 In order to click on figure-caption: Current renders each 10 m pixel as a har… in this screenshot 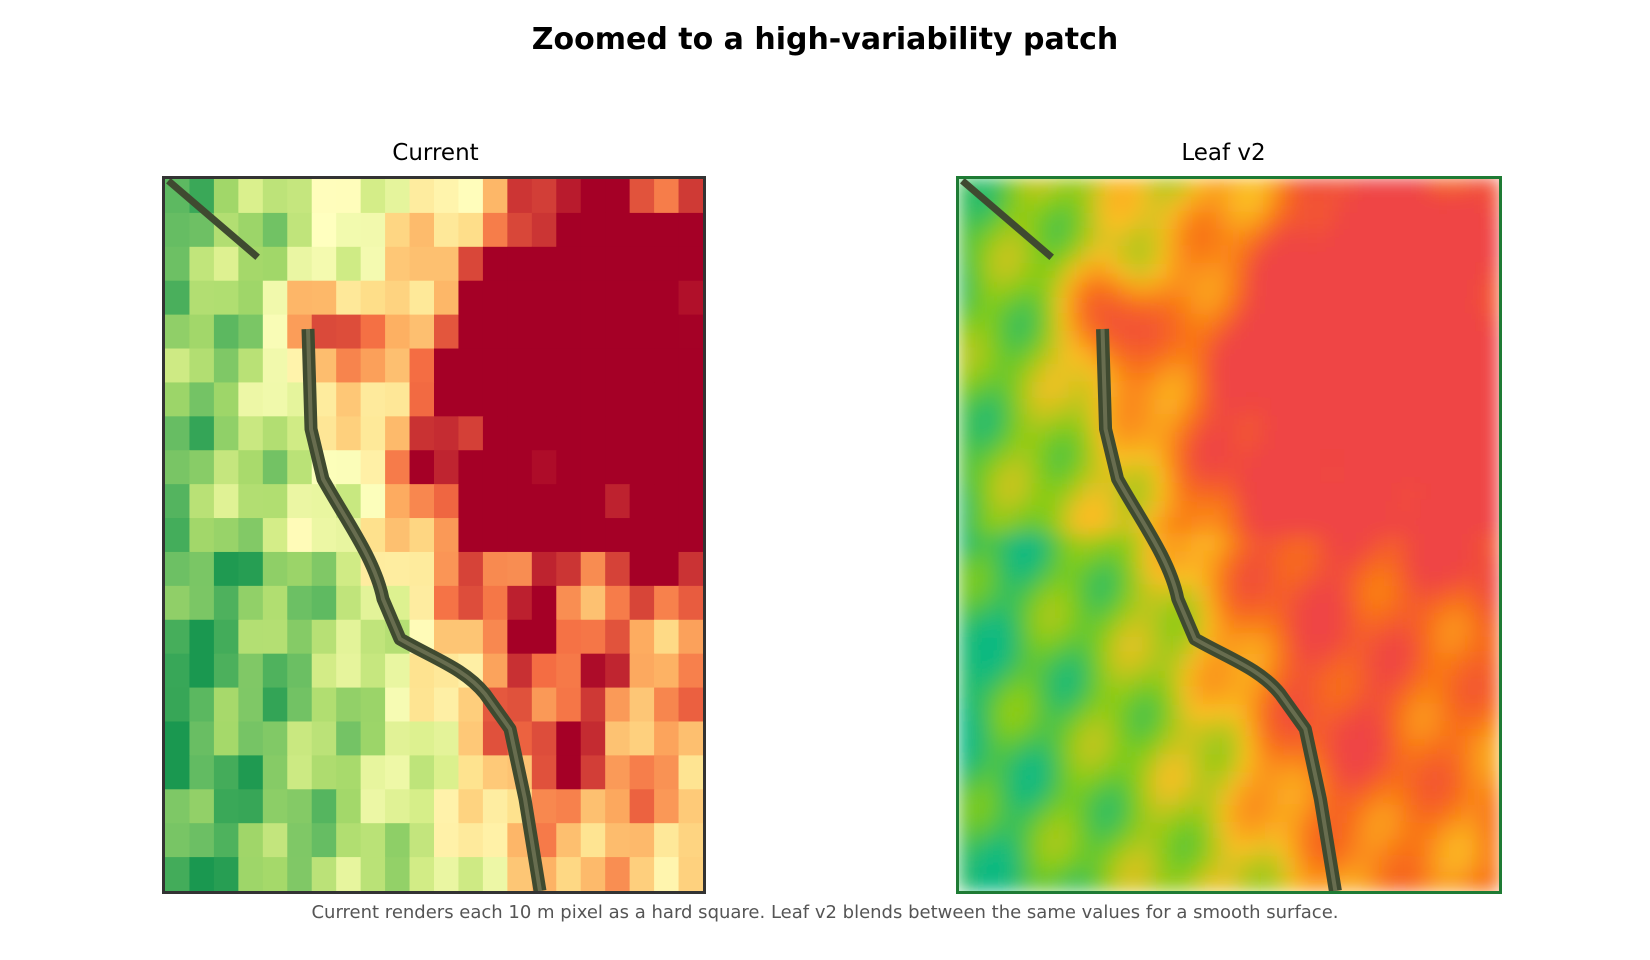, I will do `click(825, 912)`.